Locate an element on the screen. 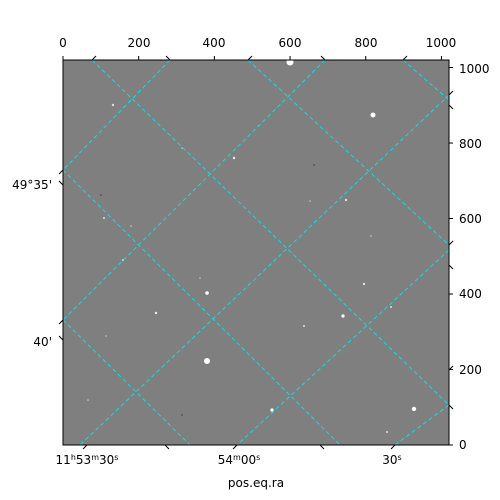 Image resolution: width=500 pixels, height=500 pixels. top-tick-label: 400 is located at coordinates (214, 43).